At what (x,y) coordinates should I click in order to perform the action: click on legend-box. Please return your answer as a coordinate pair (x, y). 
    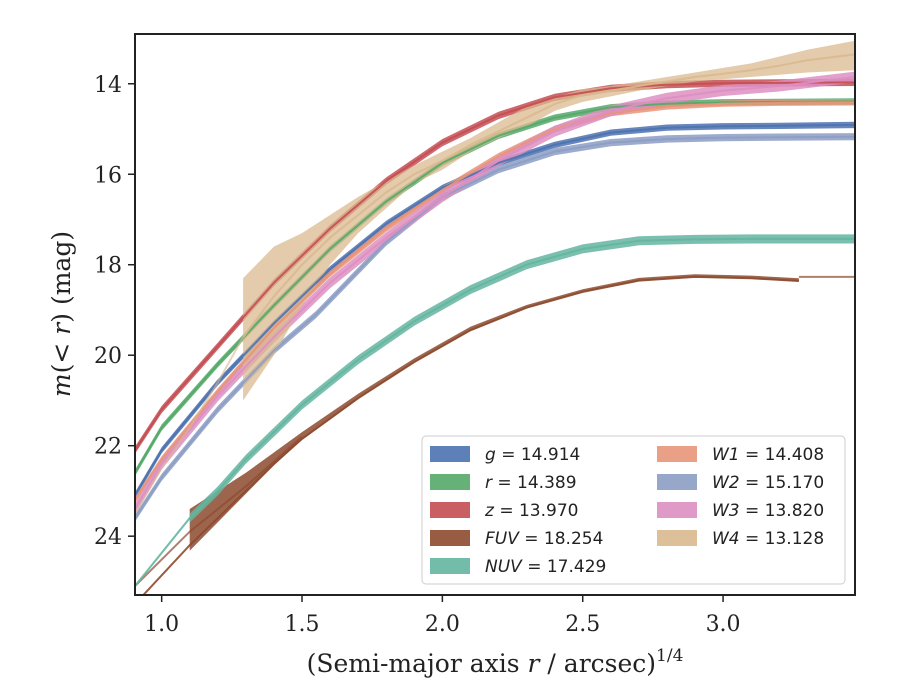
    Looking at the image, I should click on (633, 510).